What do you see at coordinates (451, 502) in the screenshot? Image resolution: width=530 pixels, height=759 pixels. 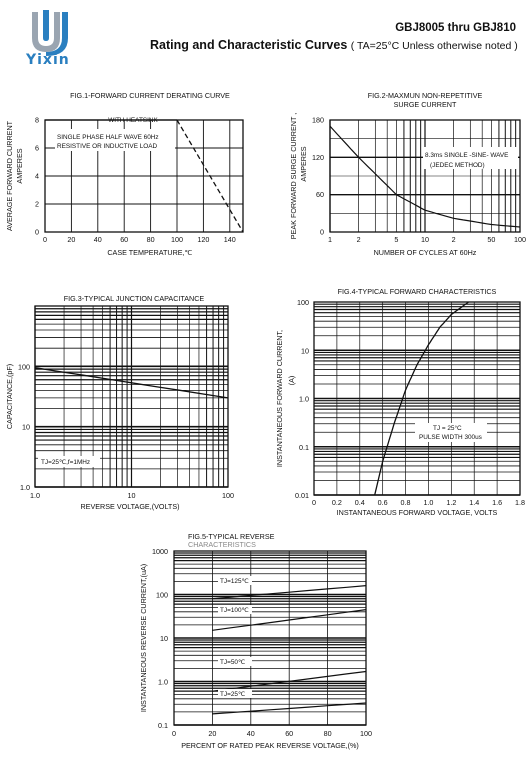 I see `fig4-x-tick: 1.2` at bounding box center [451, 502].